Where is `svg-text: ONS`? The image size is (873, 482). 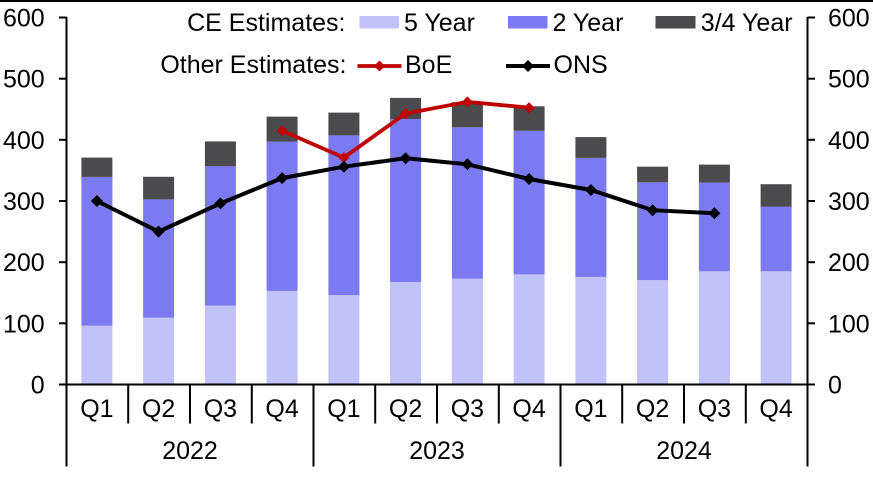 svg-text: ONS is located at coordinates (581, 65).